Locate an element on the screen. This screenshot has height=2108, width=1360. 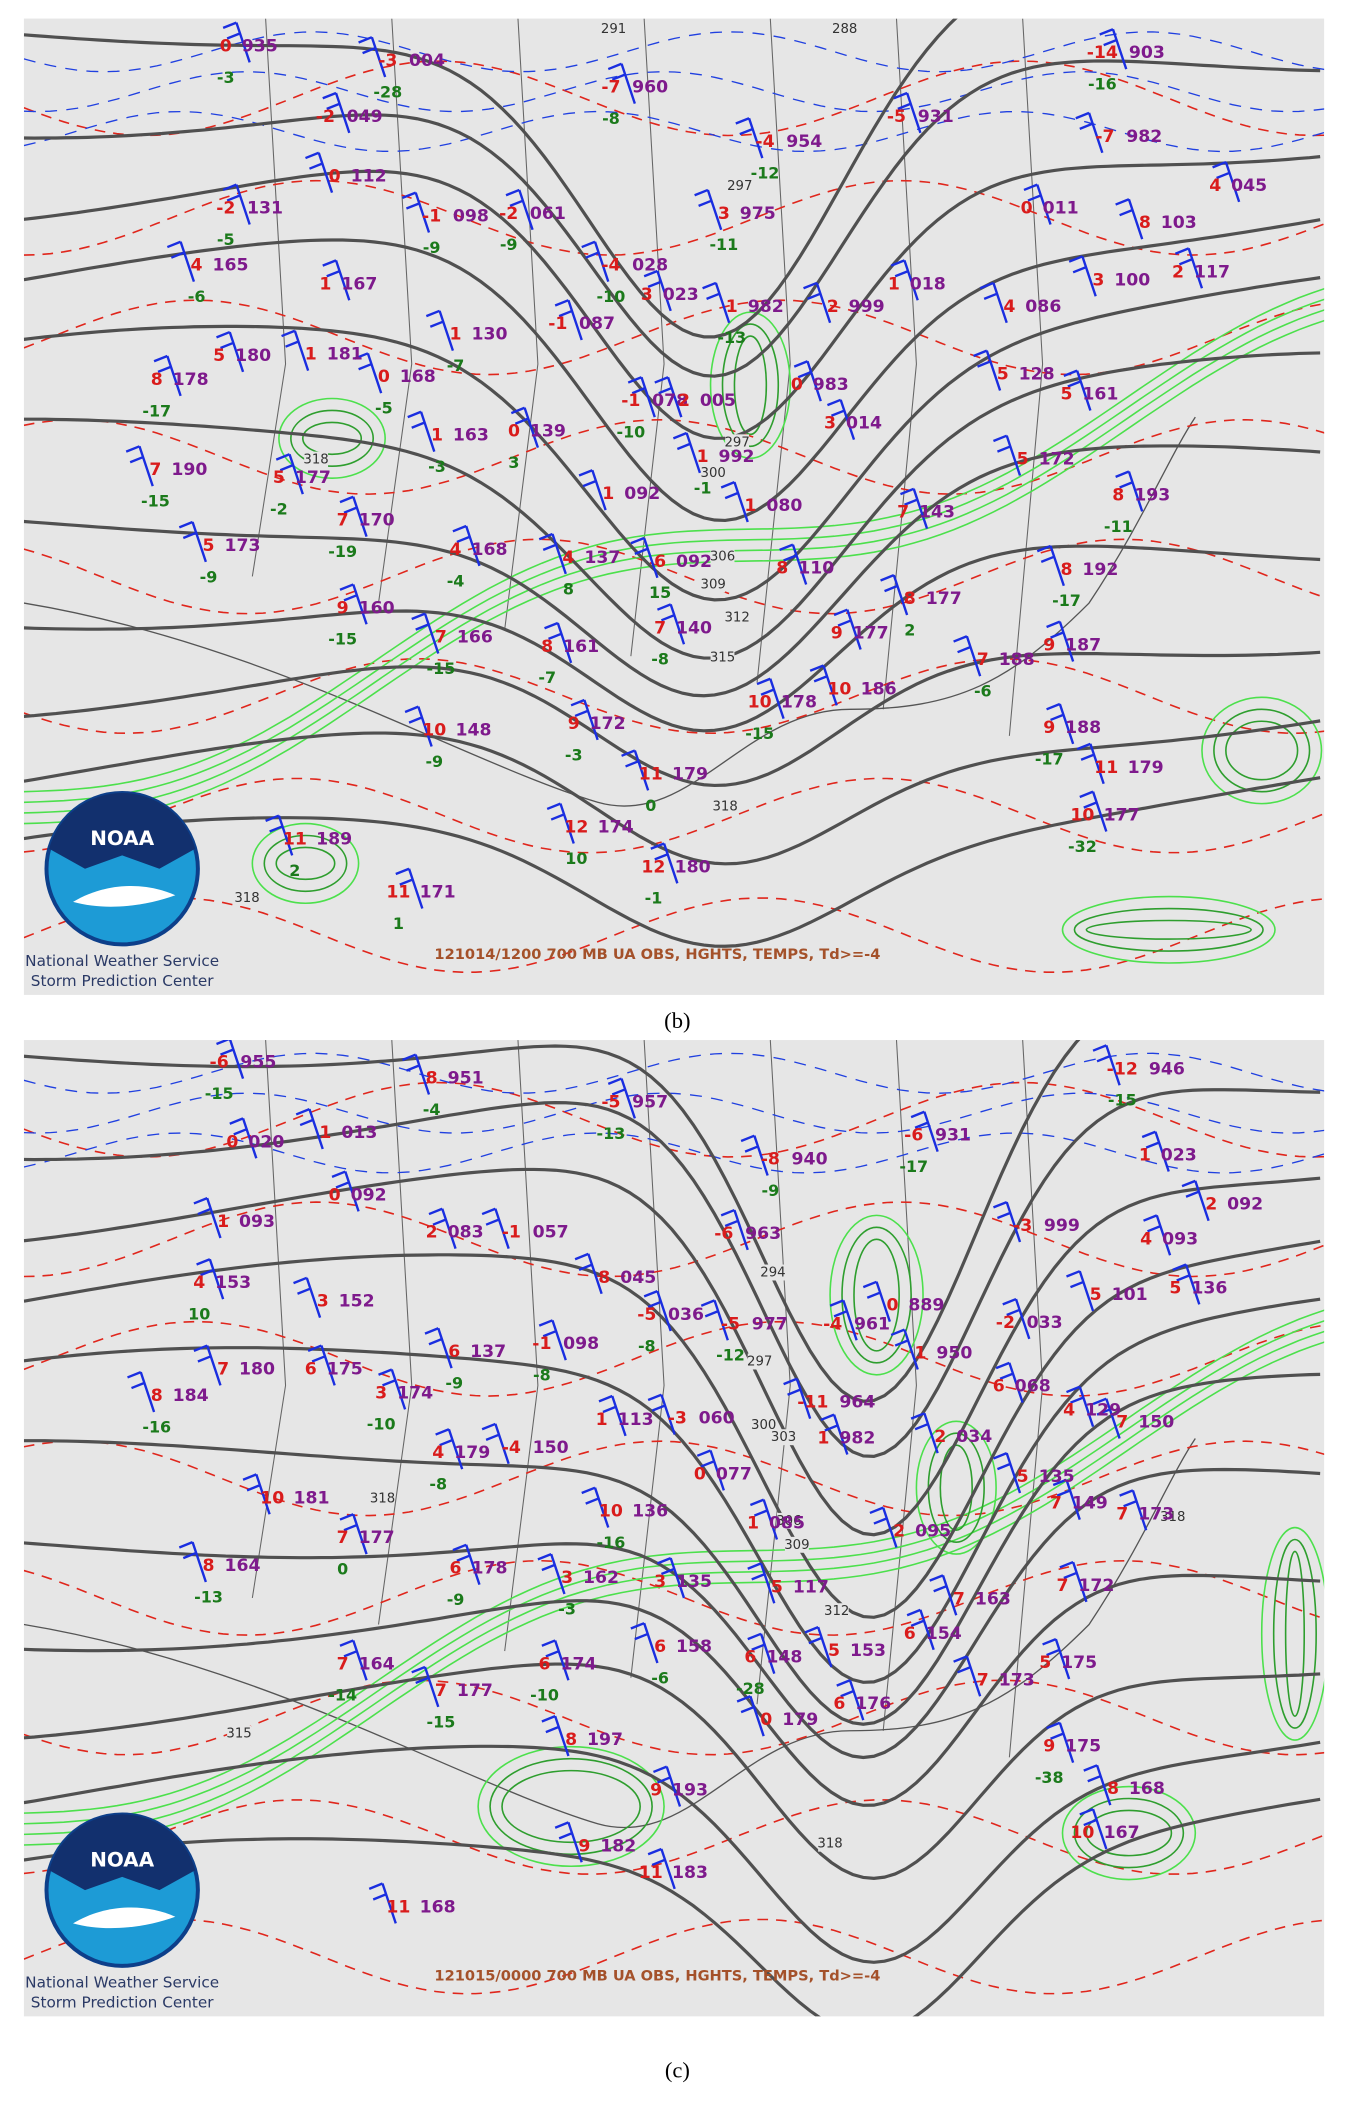
station-height: 190 is located at coordinates (189, 470).